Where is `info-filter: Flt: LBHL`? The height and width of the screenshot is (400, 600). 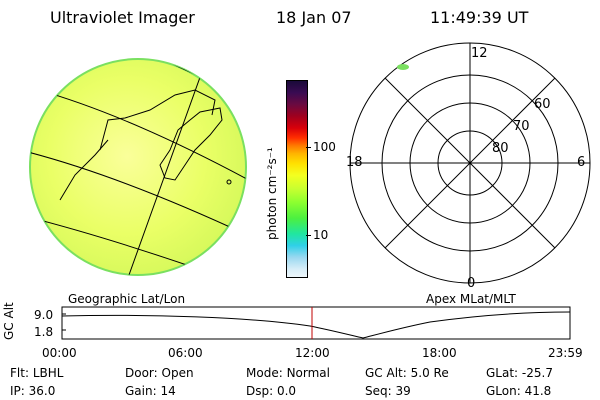
info-filter: Flt: LBHL is located at coordinates (37, 373).